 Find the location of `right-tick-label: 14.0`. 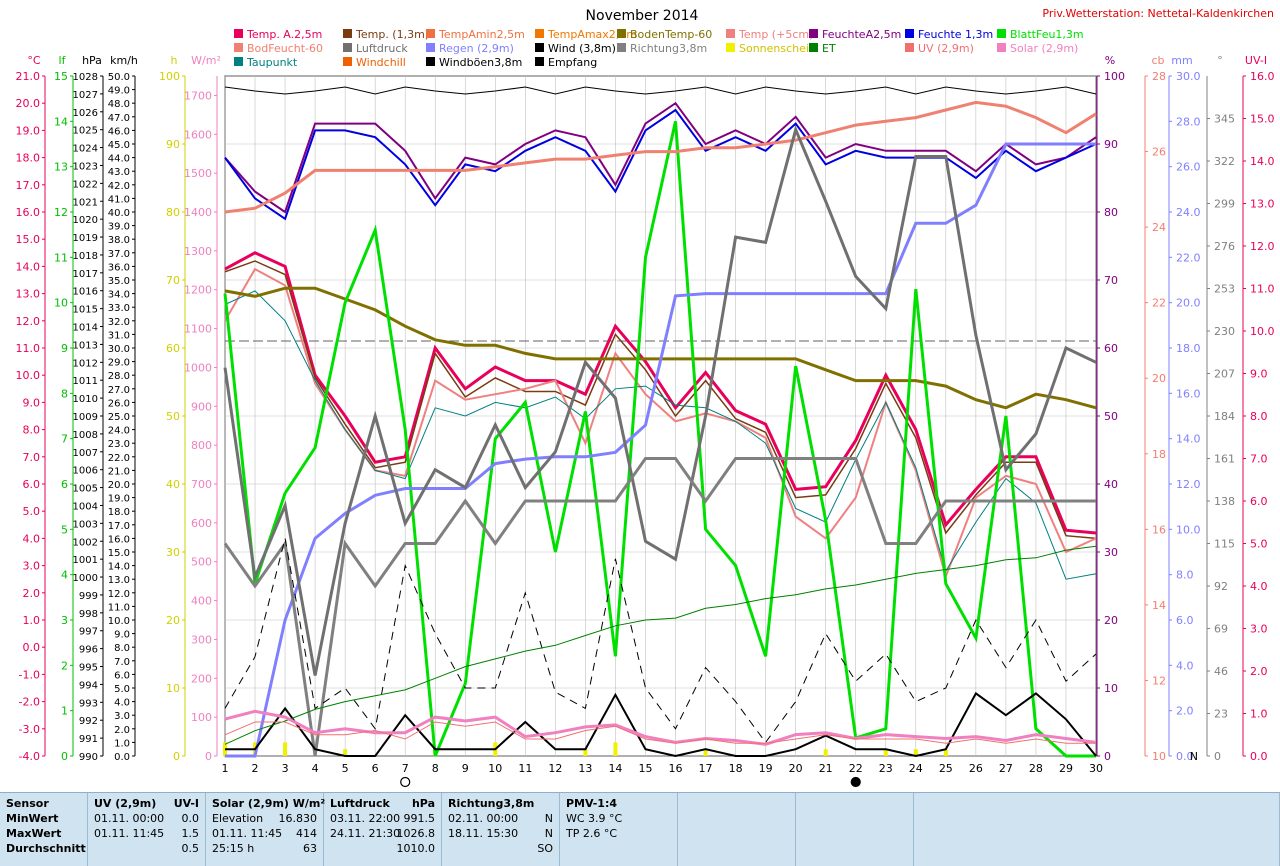

right-tick-label: 14.0 is located at coordinates (1188, 439).